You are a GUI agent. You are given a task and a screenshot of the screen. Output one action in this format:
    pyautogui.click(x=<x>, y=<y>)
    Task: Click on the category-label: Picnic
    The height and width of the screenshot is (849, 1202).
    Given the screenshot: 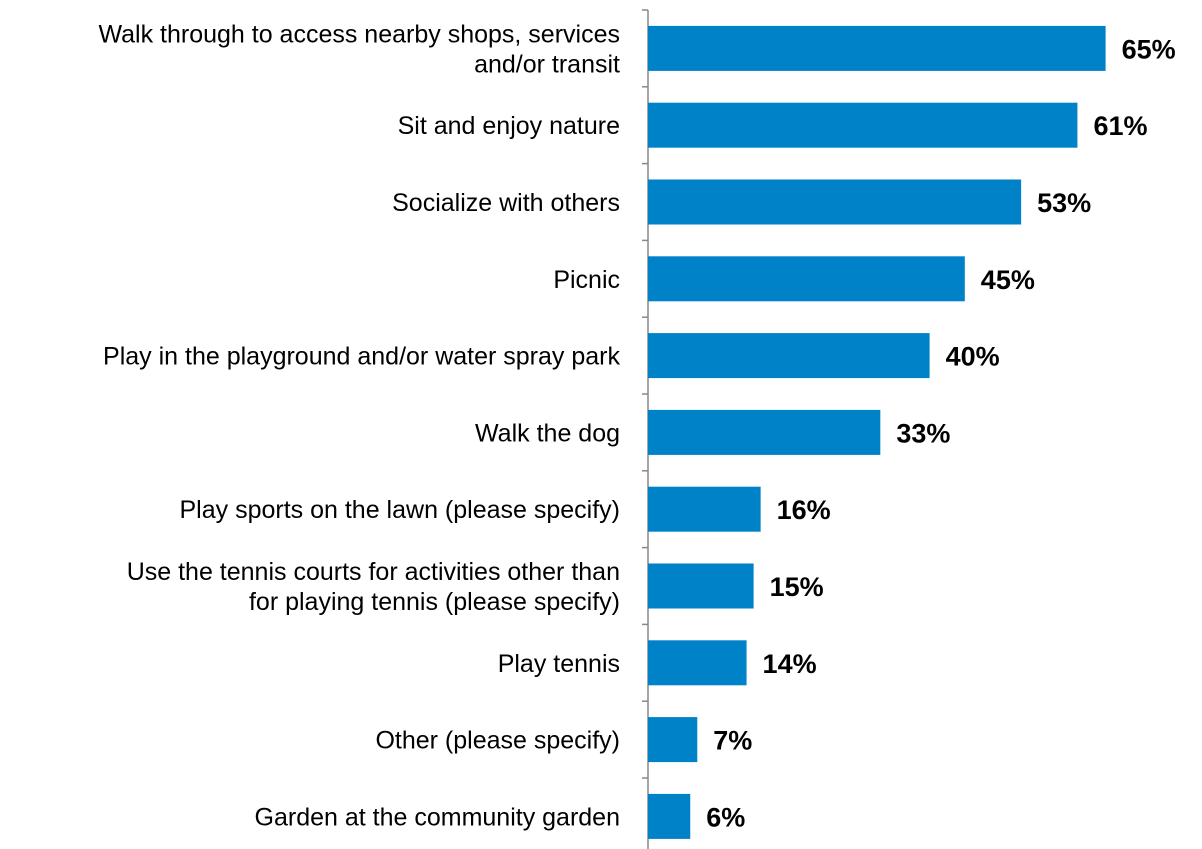 What is the action you would take?
    pyautogui.click(x=586, y=280)
    